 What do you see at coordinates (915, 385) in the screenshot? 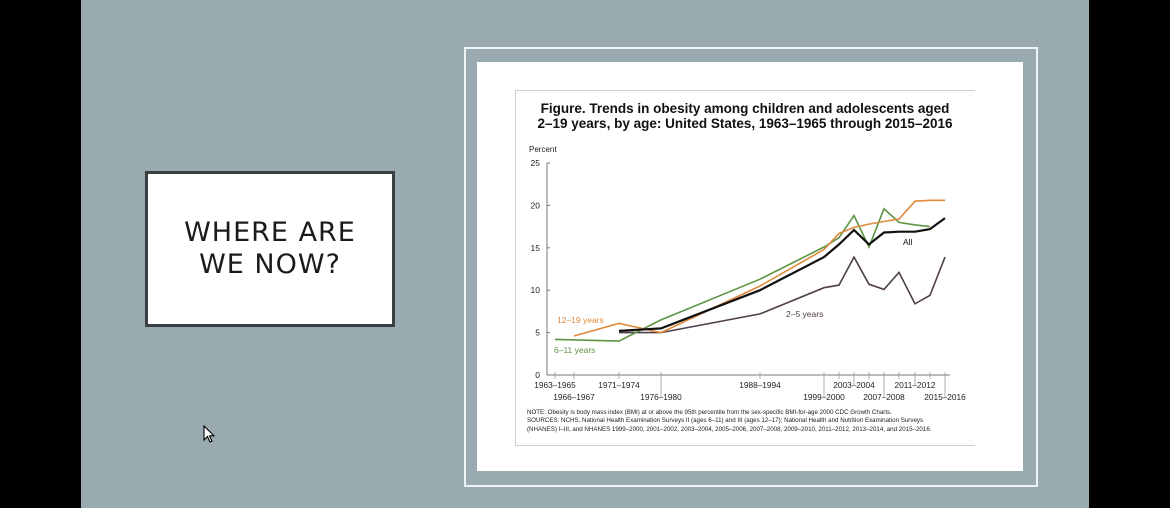
I see `x-tick-label: 2011–2012` at bounding box center [915, 385].